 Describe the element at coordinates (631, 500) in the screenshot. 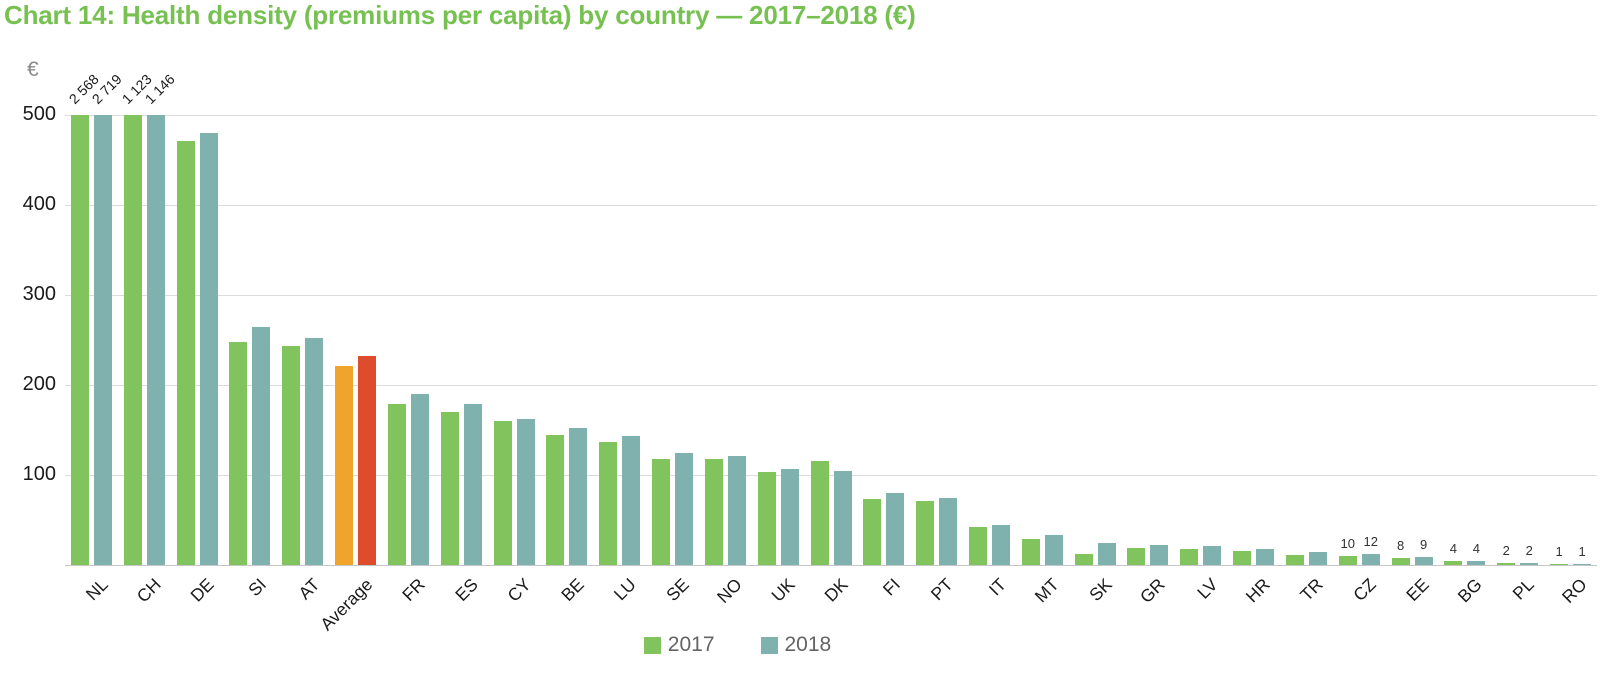

I see `bar-LU-2018` at that location.